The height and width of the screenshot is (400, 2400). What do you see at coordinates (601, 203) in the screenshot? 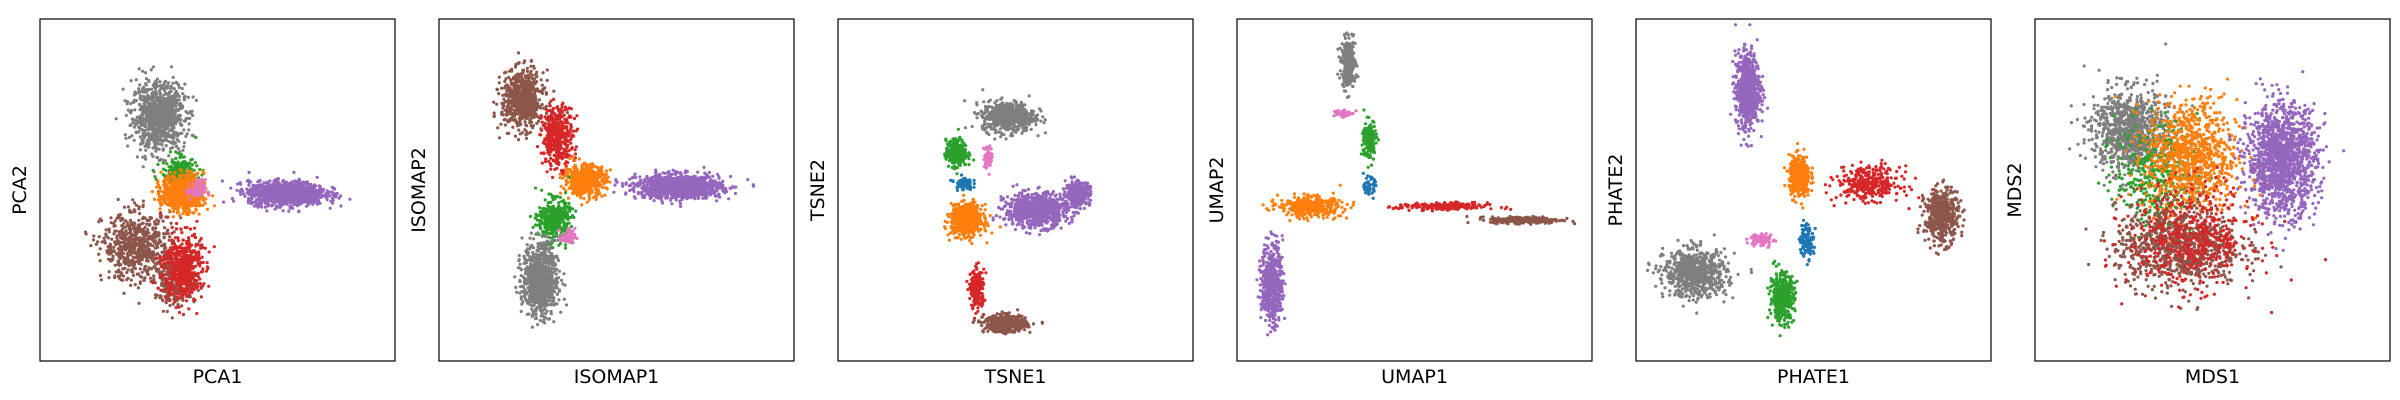
I see `panel-isomap: ISOMAP1 ISOMAP2` at bounding box center [601, 203].